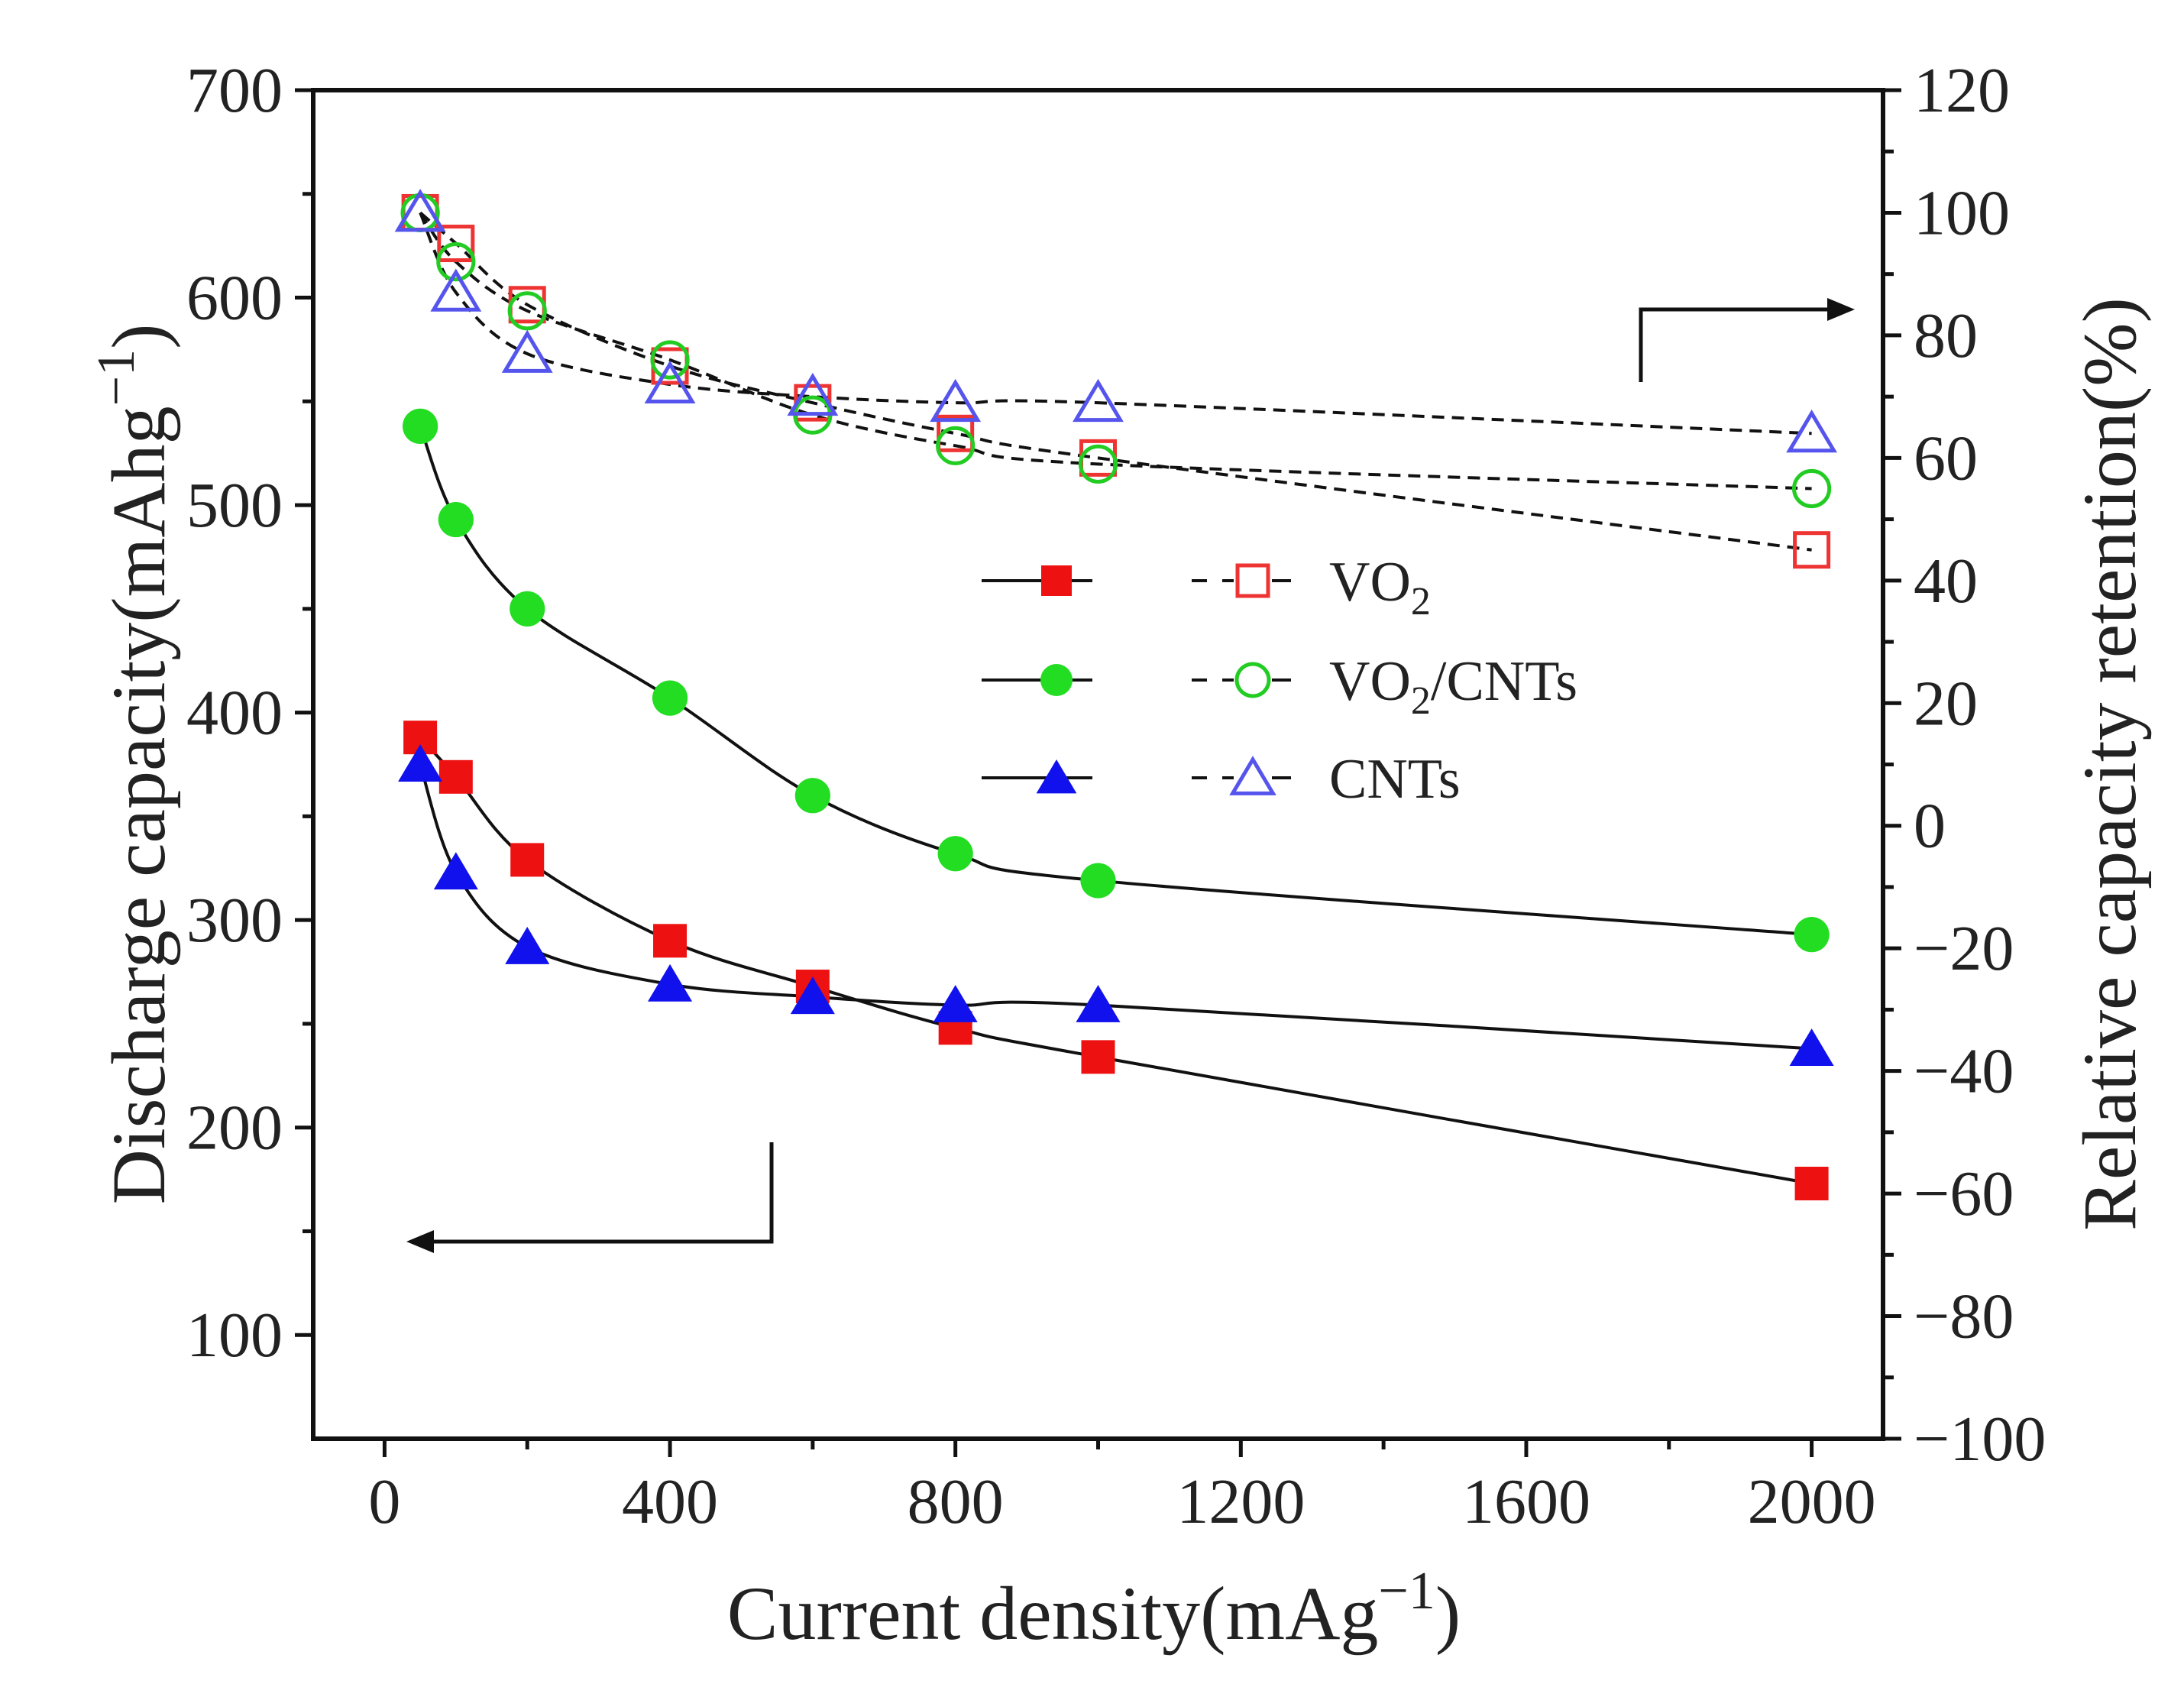 This screenshot has width=2184, height=1684. I want to click on x-tick-label: 0, so click(384, 1501).